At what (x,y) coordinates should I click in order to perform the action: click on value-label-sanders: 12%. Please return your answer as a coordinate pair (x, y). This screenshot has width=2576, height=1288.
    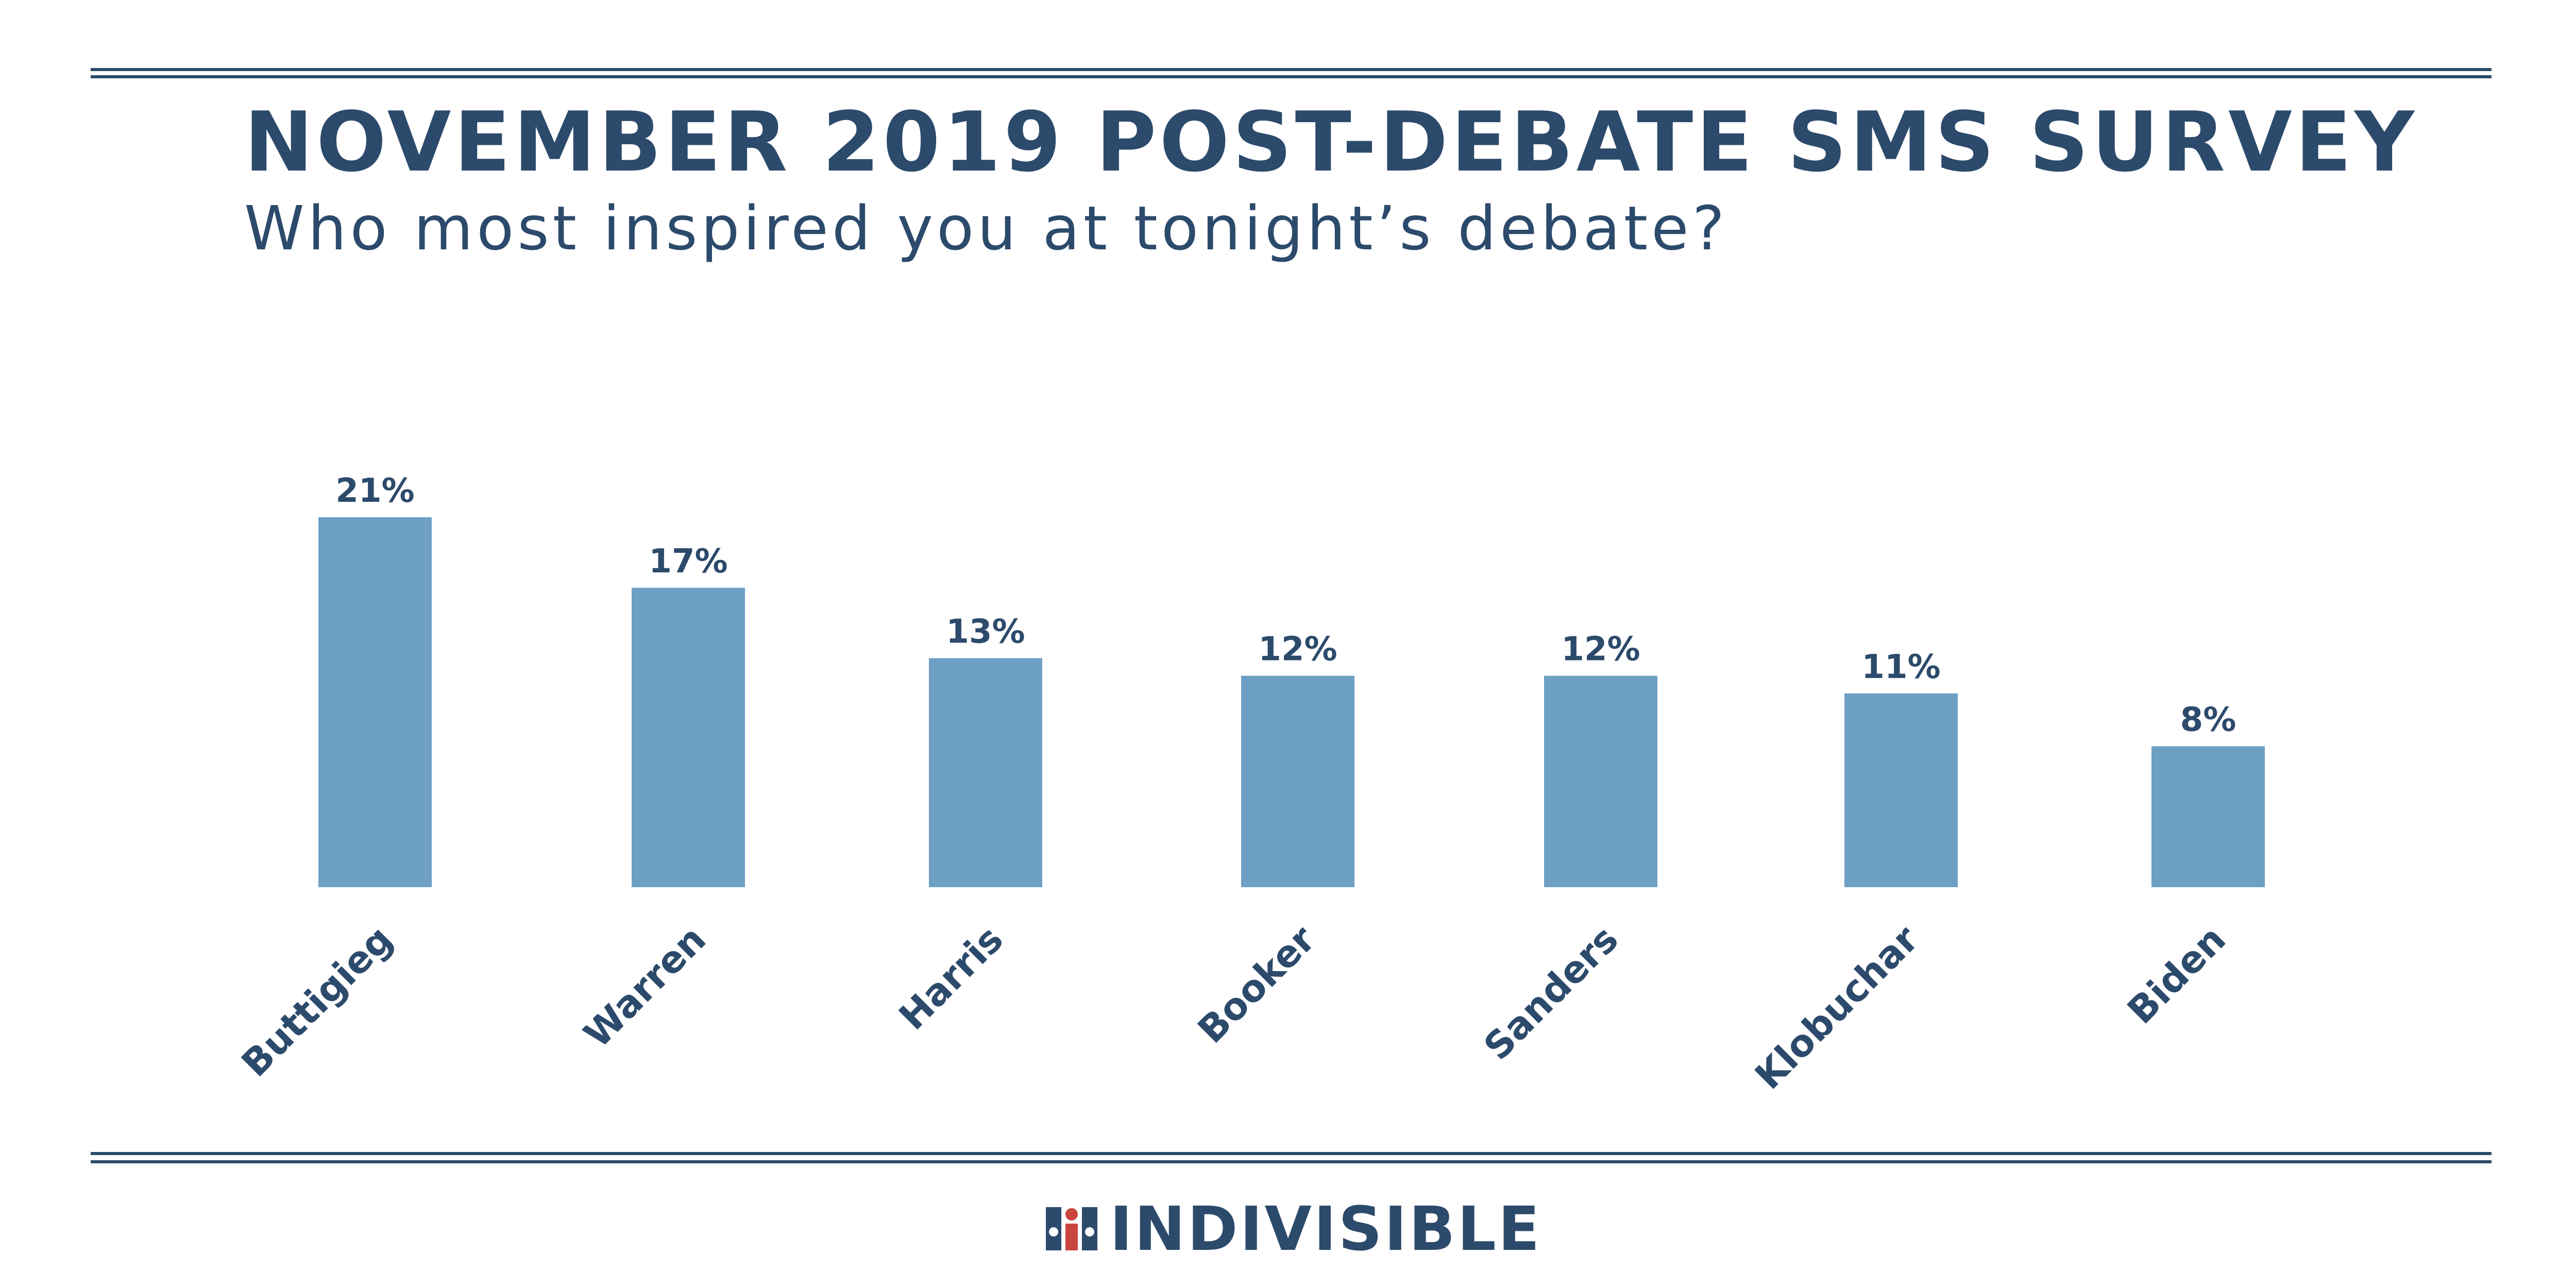
    Looking at the image, I should click on (1600, 650).